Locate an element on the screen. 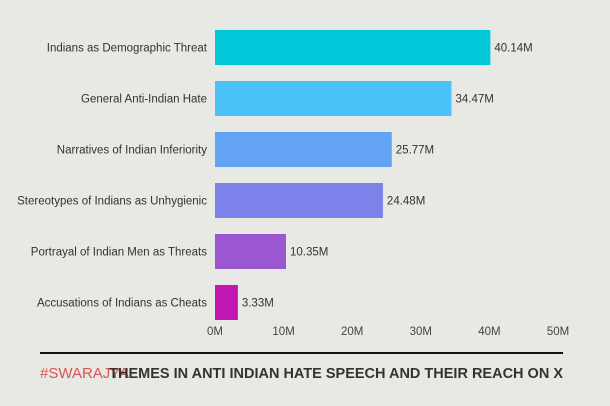  category-label: Portrayal of Indian Men as Threats is located at coordinates (119, 253).